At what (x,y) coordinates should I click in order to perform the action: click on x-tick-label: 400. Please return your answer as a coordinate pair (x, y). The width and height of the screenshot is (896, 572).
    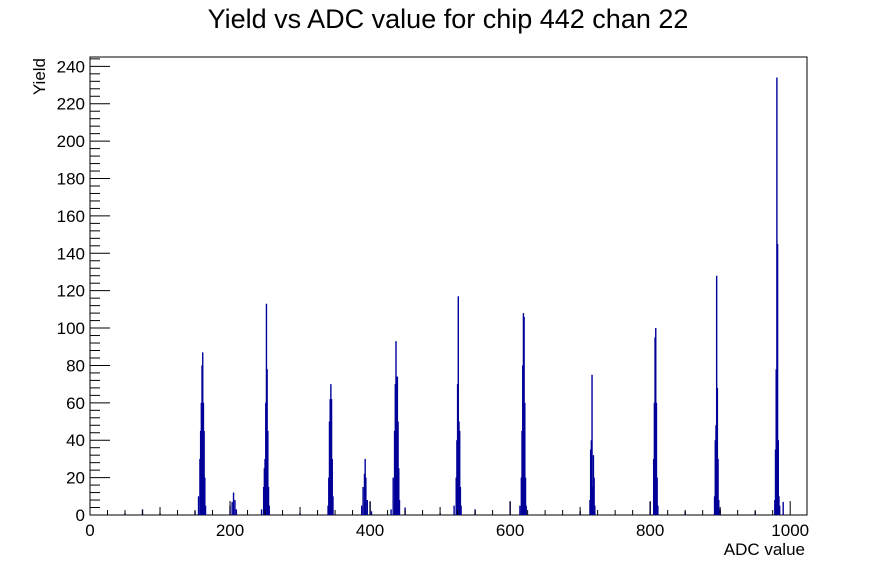
    Looking at the image, I should click on (370, 530).